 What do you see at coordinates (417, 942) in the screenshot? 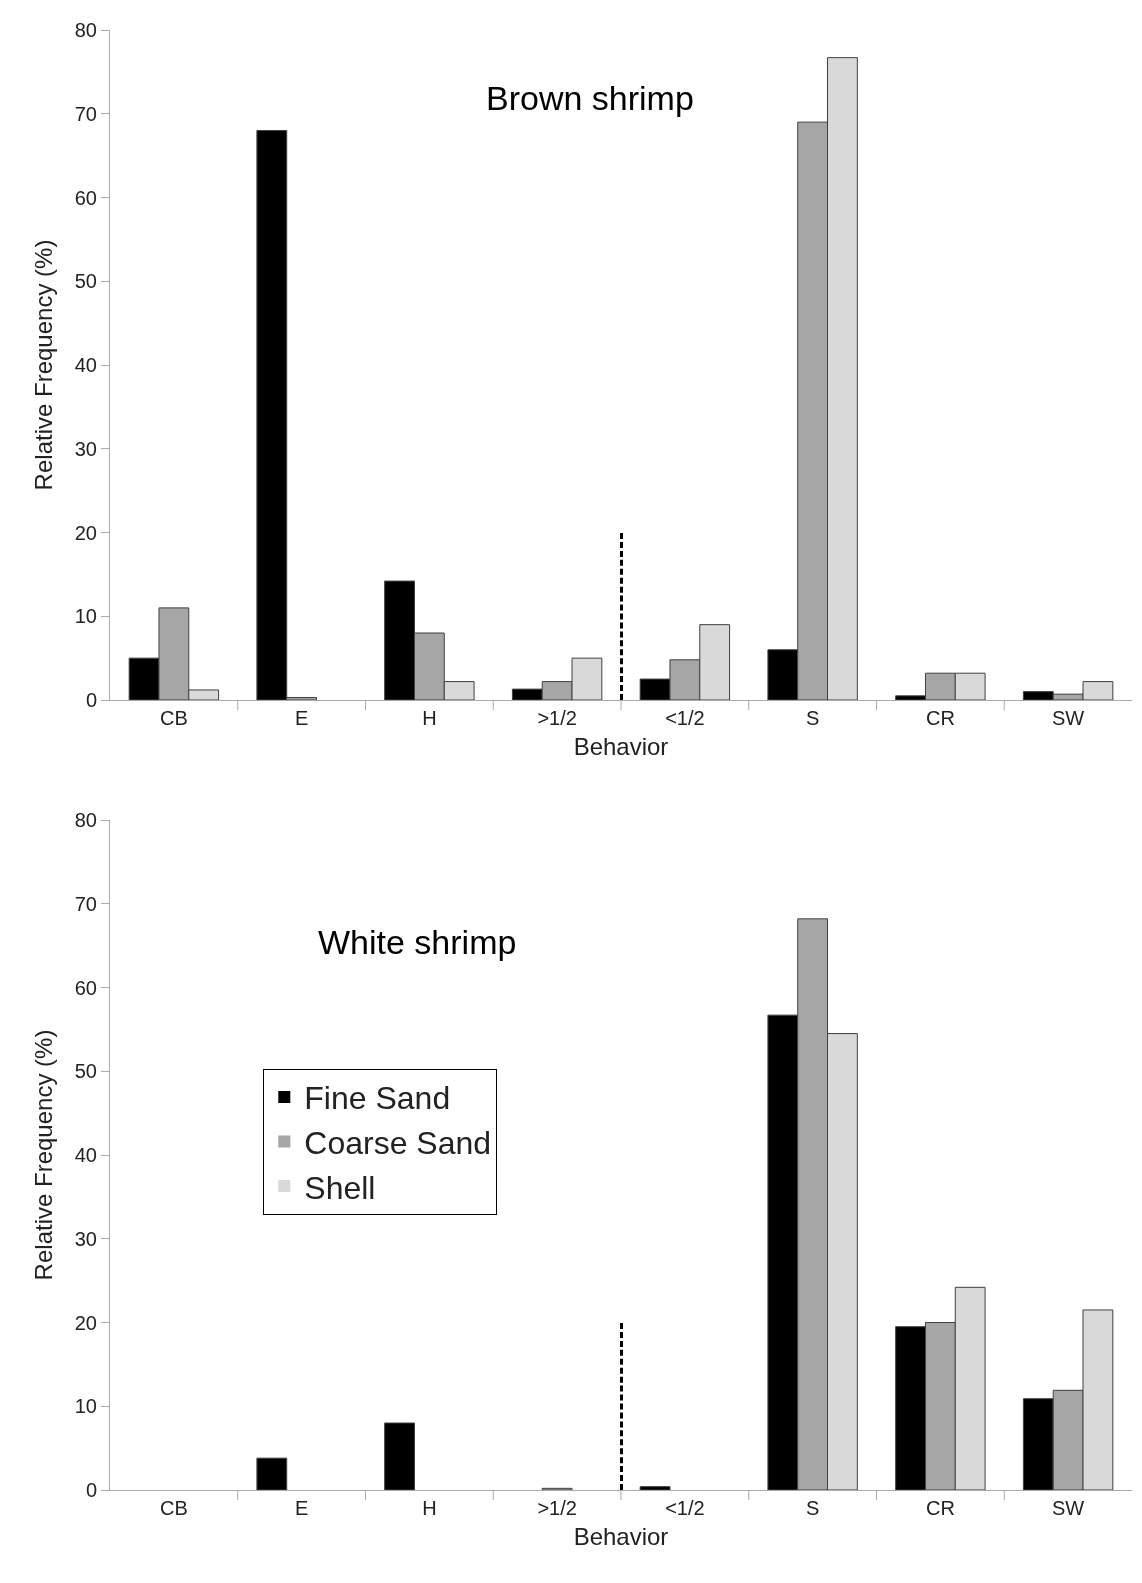
I see `text: White shrimp` at bounding box center [417, 942].